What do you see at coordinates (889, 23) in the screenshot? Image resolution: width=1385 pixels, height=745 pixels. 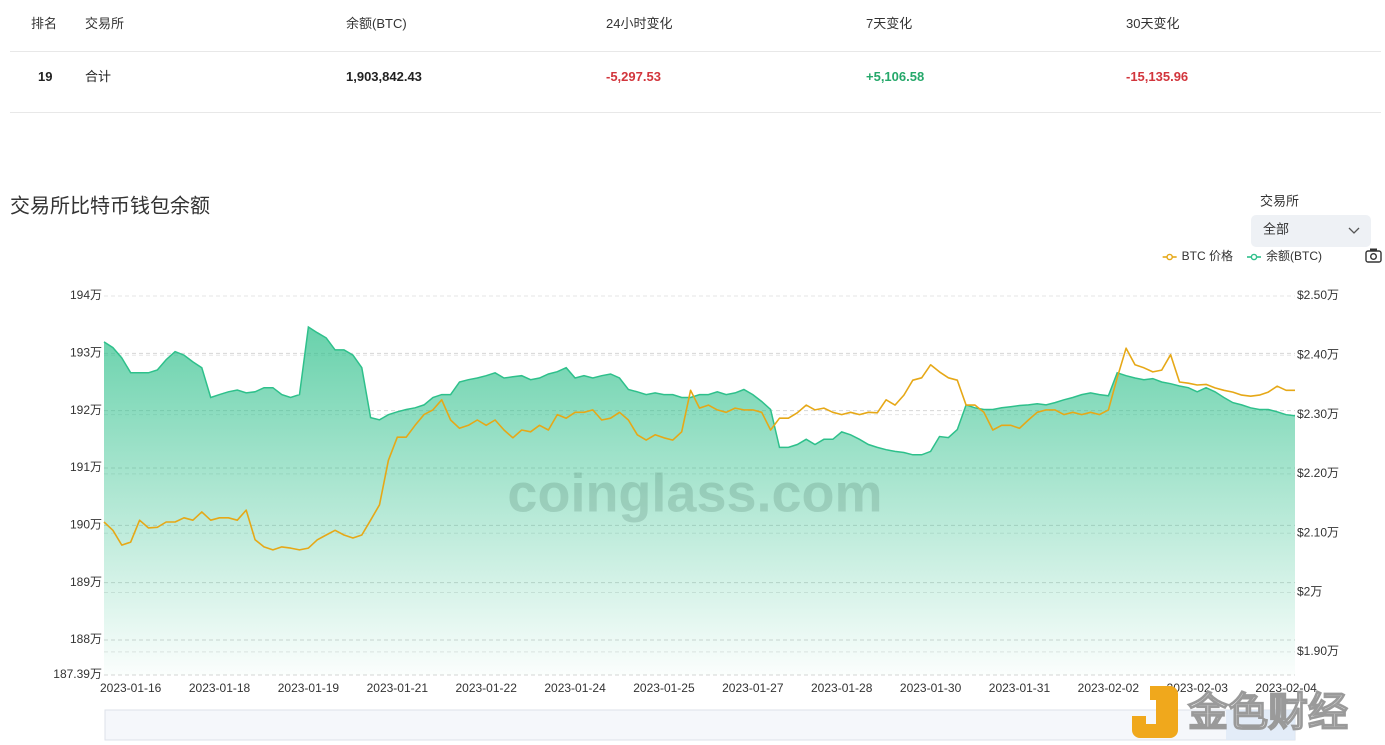 I see `header-cell: 7天变化` at bounding box center [889, 23].